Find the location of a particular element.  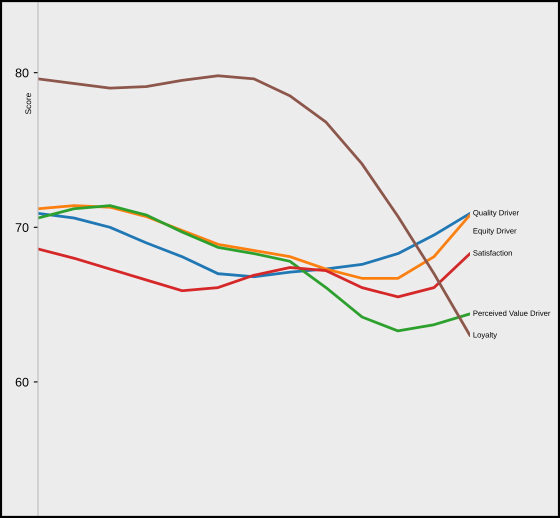

y-axis-title: Score is located at coordinates (28, 103).